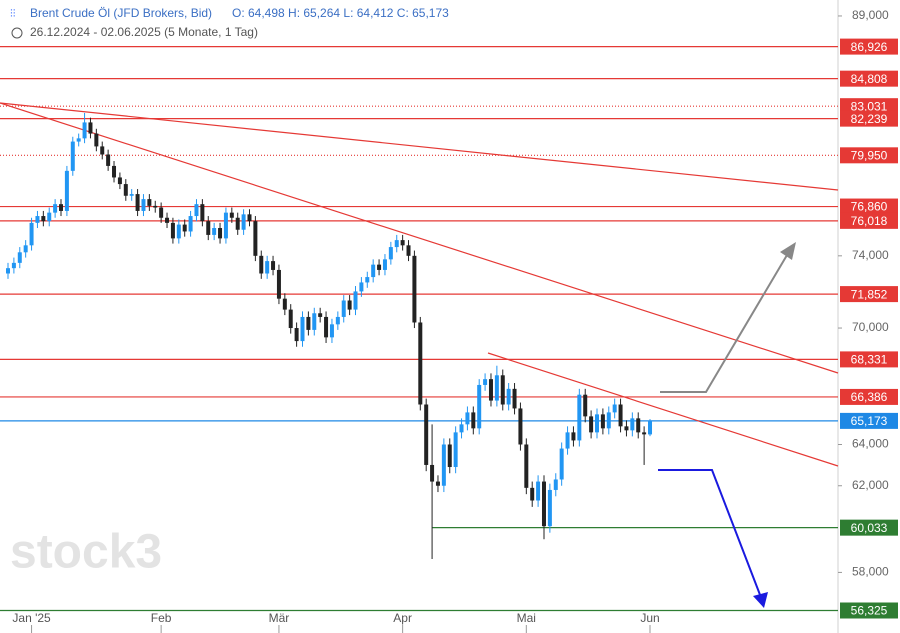  What do you see at coordinates (526, 618) in the screenshot?
I see `x-tick-label: Mai` at bounding box center [526, 618].